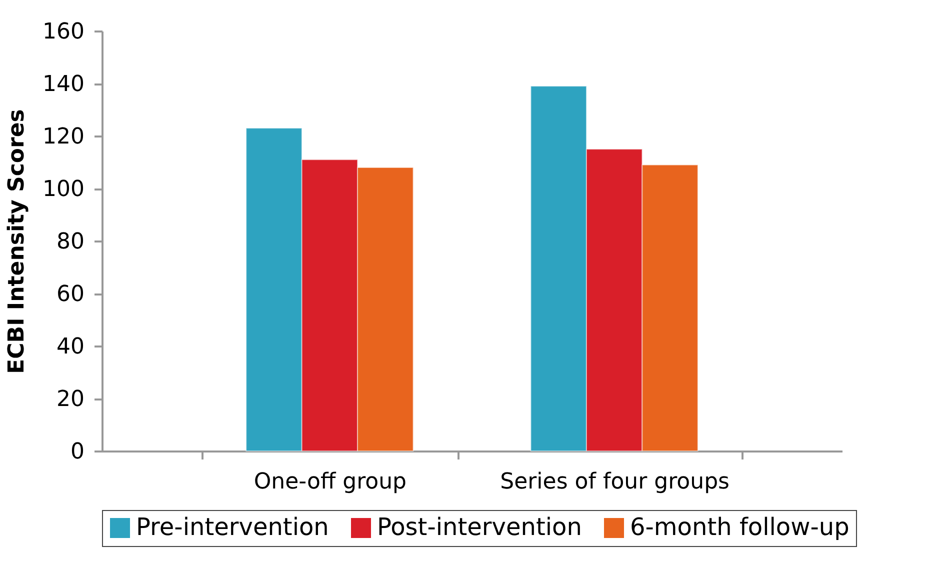 The height and width of the screenshot is (587, 951). Describe the element at coordinates (70, 347) in the screenshot. I see `y-tick-label: 40` at that location.